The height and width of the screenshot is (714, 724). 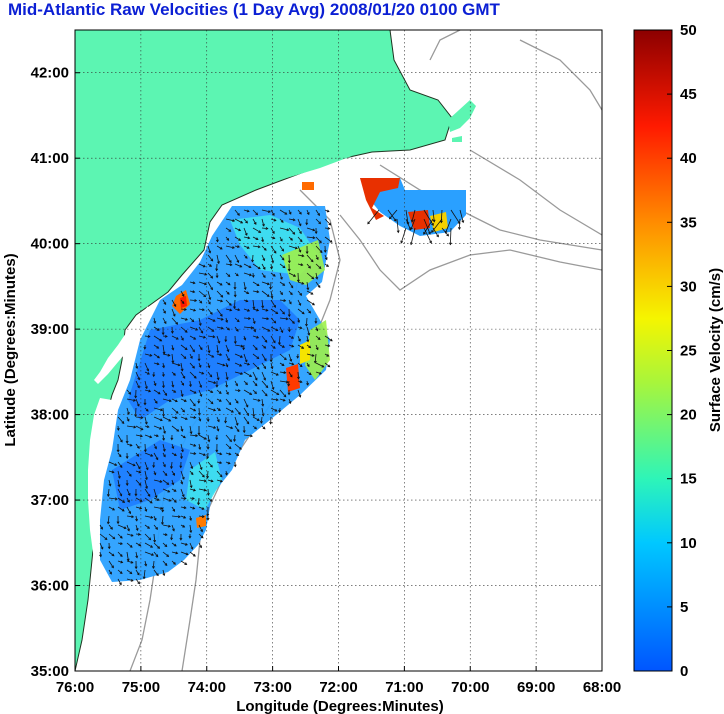 I want to click on x-tick-label: 71:00, so click(x=404, y=687).